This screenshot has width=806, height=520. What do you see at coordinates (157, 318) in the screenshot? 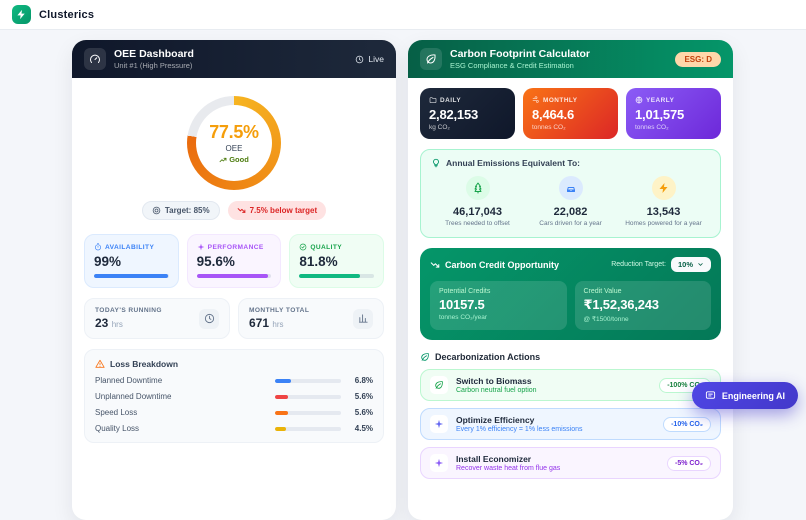
I see `todays-running-card: TODAY'S RUNNING 23 hrs` at bounding box center [157, 318].